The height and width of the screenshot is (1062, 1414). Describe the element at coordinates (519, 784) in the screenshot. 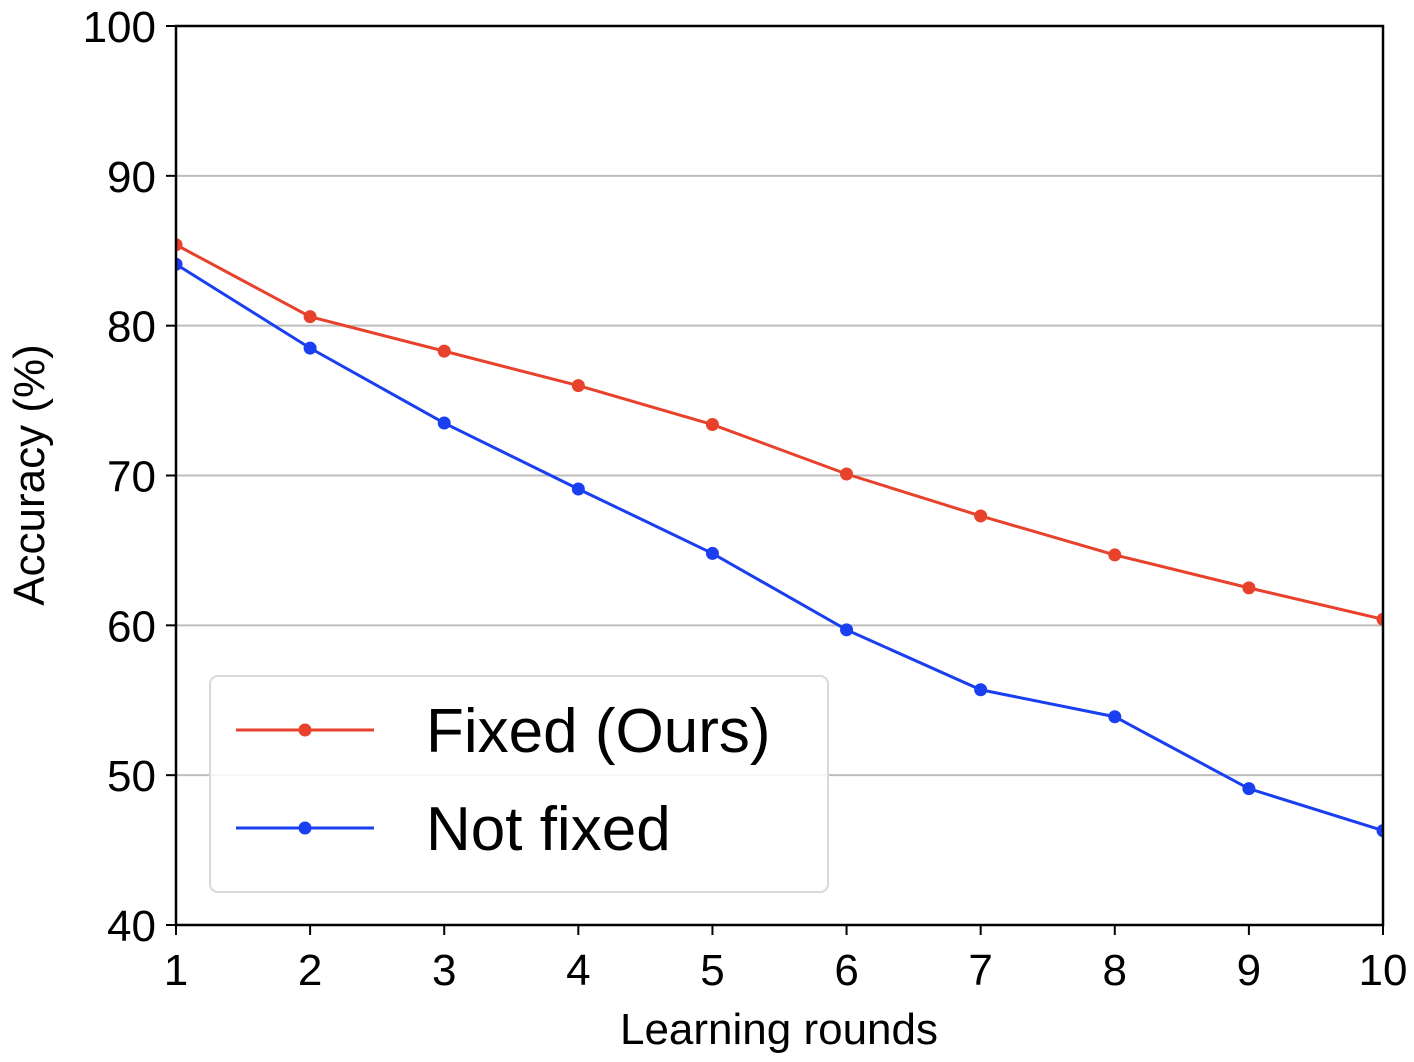

I see `legend: Fixed (Ours) Not fixed` at that location.